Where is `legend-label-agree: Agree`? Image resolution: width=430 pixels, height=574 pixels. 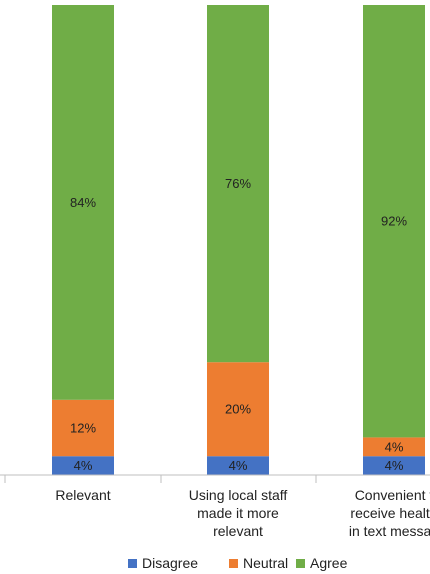
legend-label-agree: Agree is located at coordinates (329, 563).